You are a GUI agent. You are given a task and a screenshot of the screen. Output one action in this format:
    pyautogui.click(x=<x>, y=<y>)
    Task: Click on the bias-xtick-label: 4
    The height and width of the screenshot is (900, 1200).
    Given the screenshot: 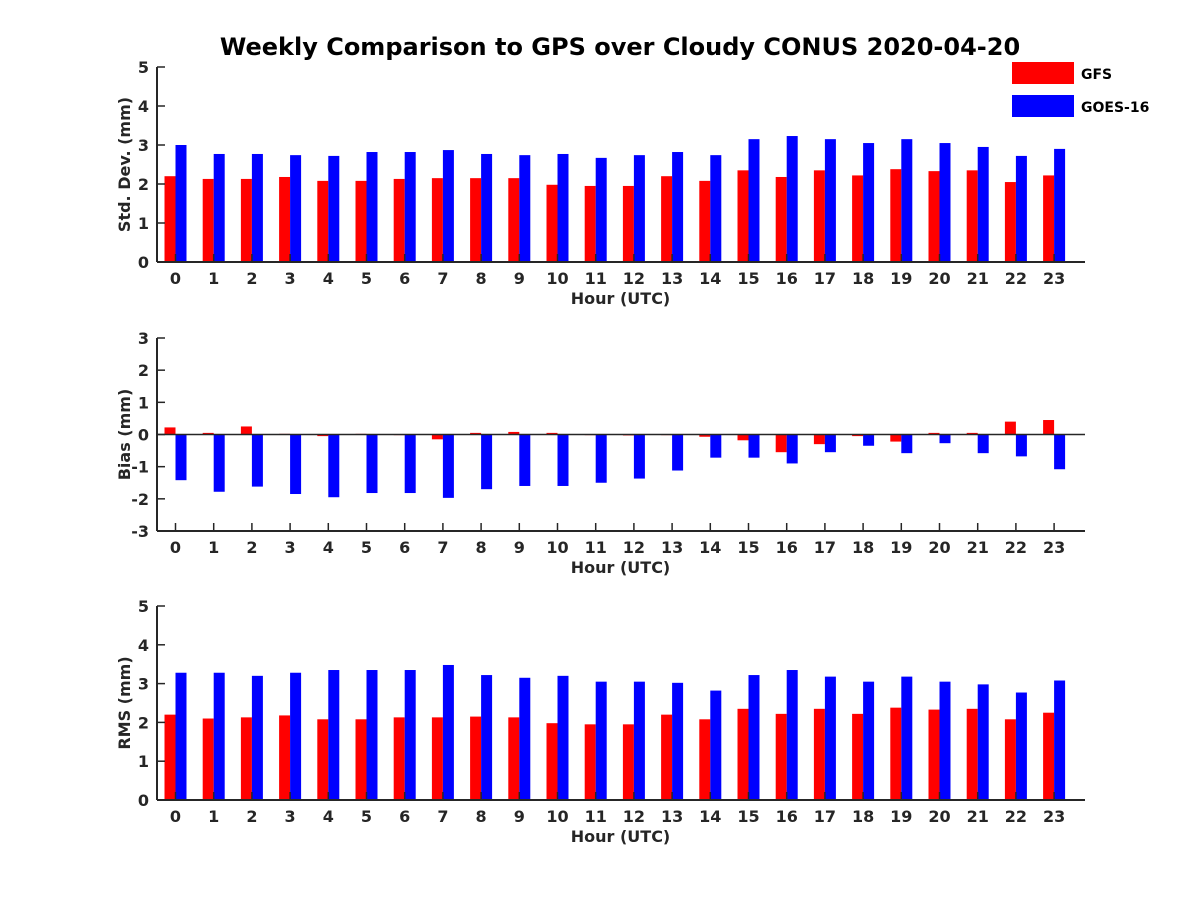 What is the action you would take?
    pyautogui.click(x=328, y=547)
    